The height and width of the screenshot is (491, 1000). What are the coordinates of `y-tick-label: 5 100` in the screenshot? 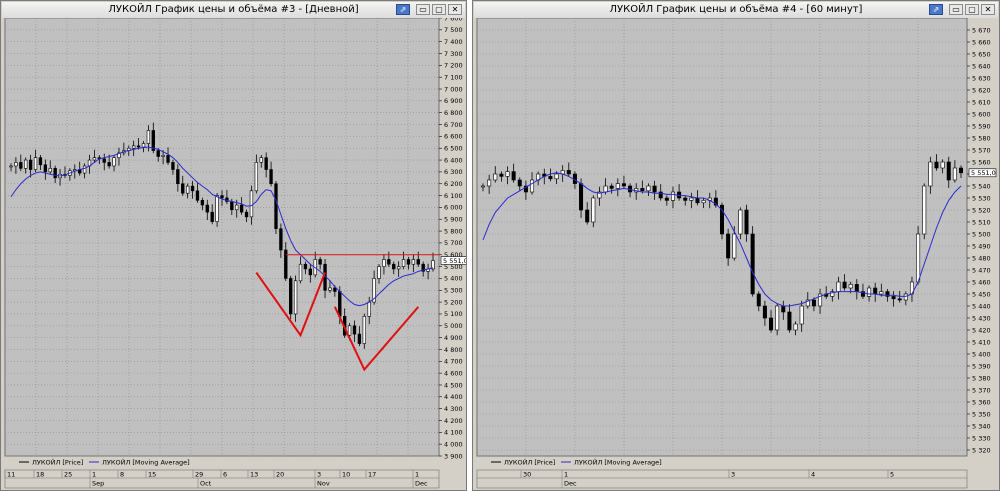 It's located at (453, 314).